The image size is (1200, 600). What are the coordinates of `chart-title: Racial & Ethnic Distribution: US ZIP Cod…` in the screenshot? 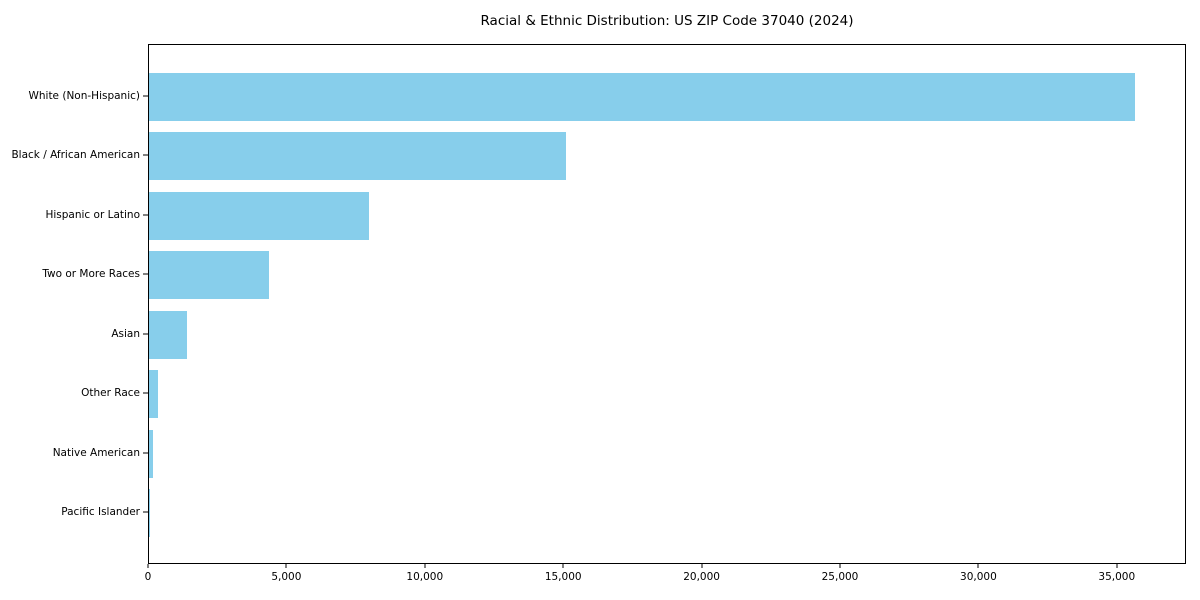 It's located at (667, 21).